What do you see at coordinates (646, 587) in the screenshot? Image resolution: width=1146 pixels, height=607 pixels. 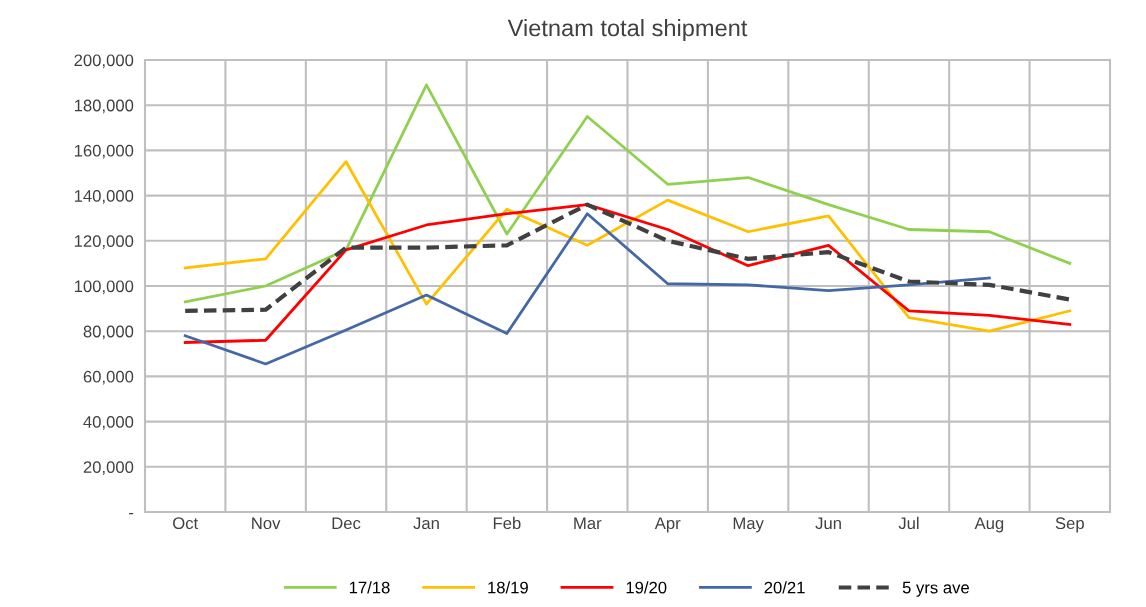 I see `legend-label: 19/20` at bounding box center [646, 587].